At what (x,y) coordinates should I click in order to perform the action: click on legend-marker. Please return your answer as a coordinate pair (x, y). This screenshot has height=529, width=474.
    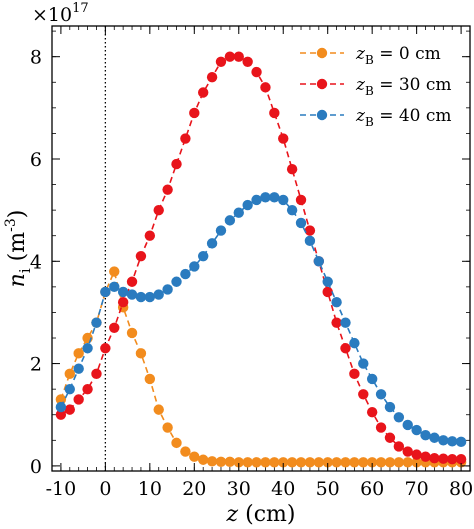
    Looking at the image, I should click on (322, 115).